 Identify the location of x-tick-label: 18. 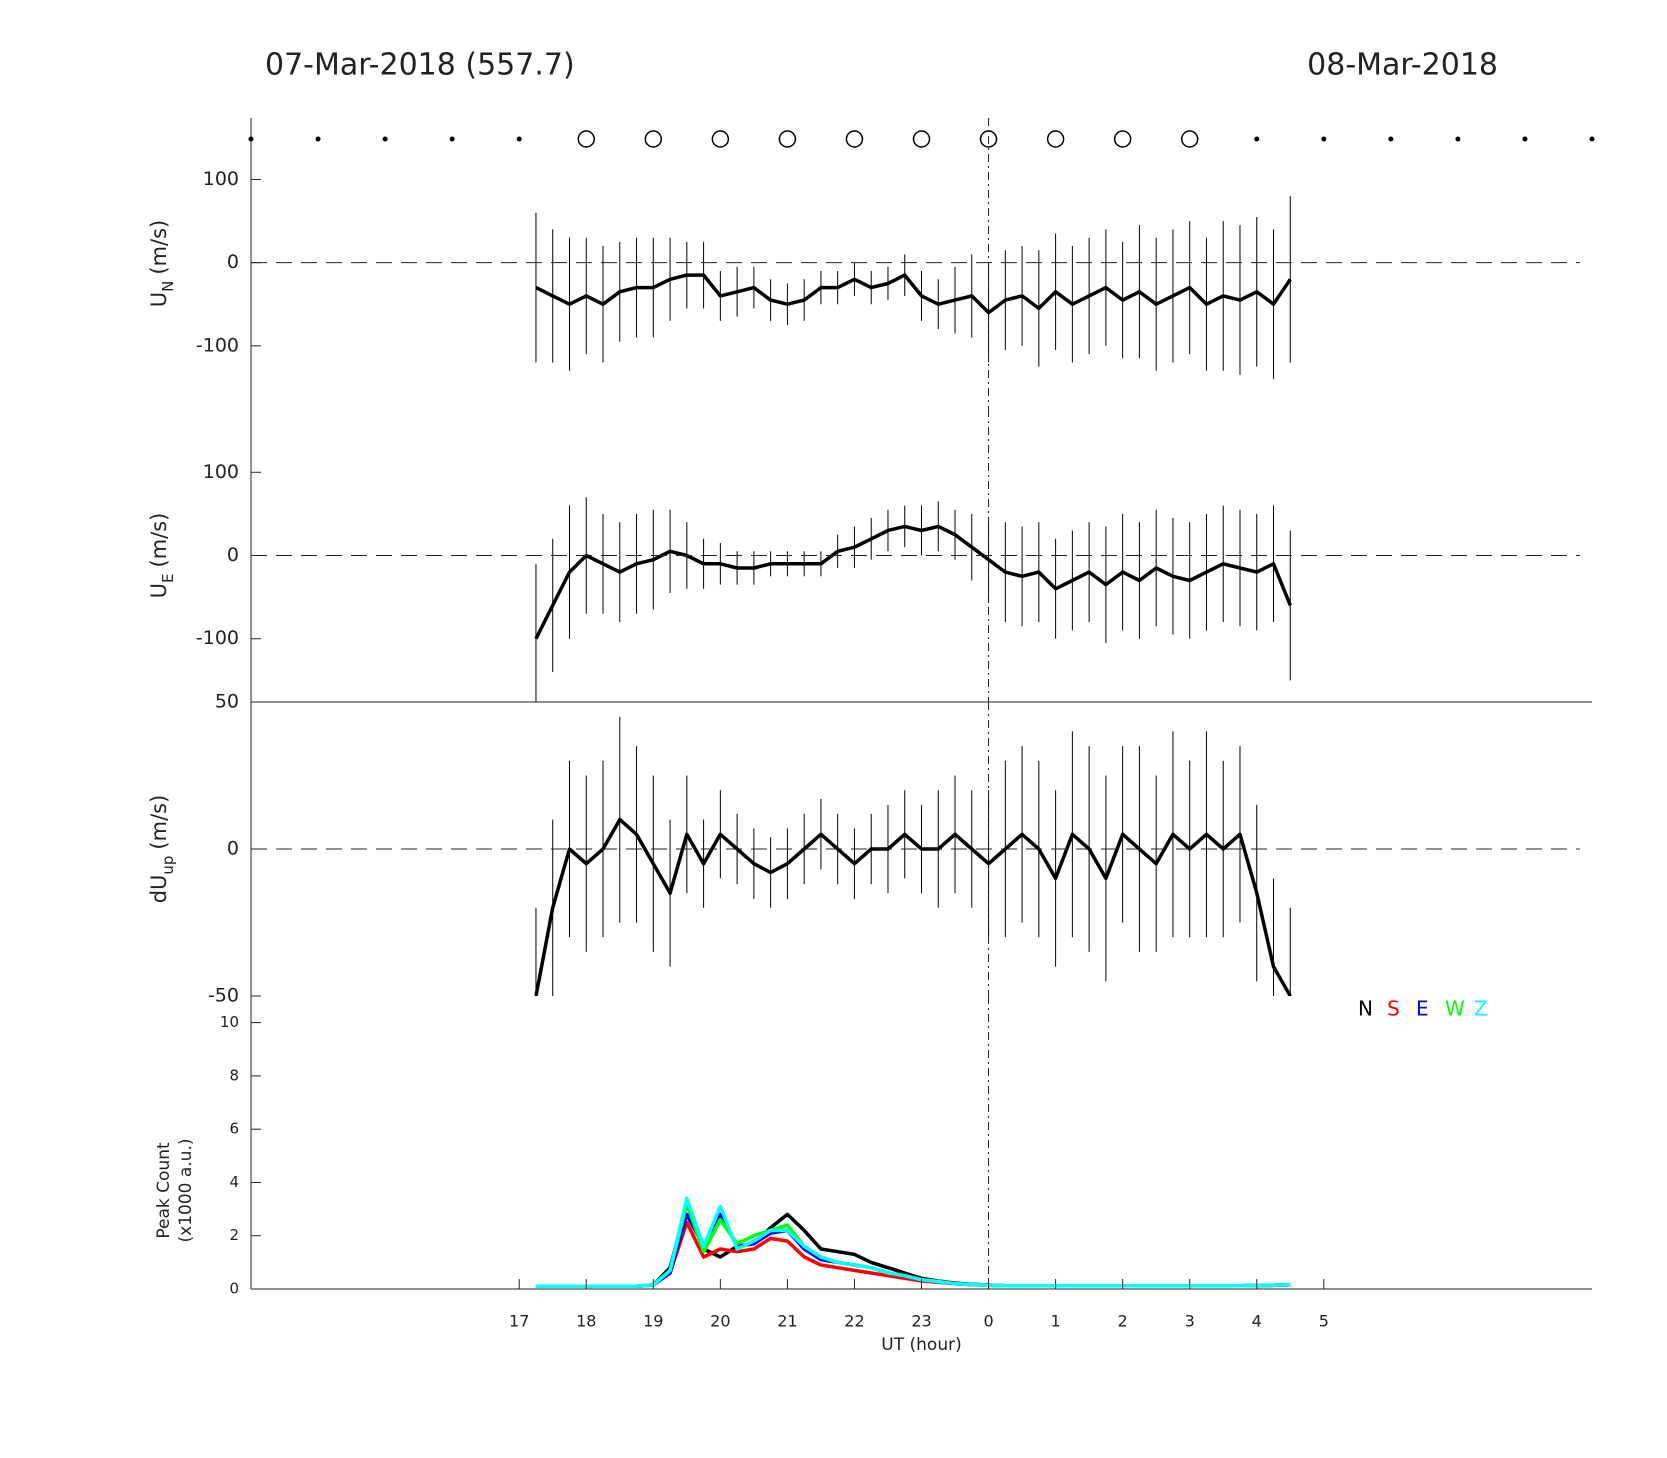
(586, 1321).